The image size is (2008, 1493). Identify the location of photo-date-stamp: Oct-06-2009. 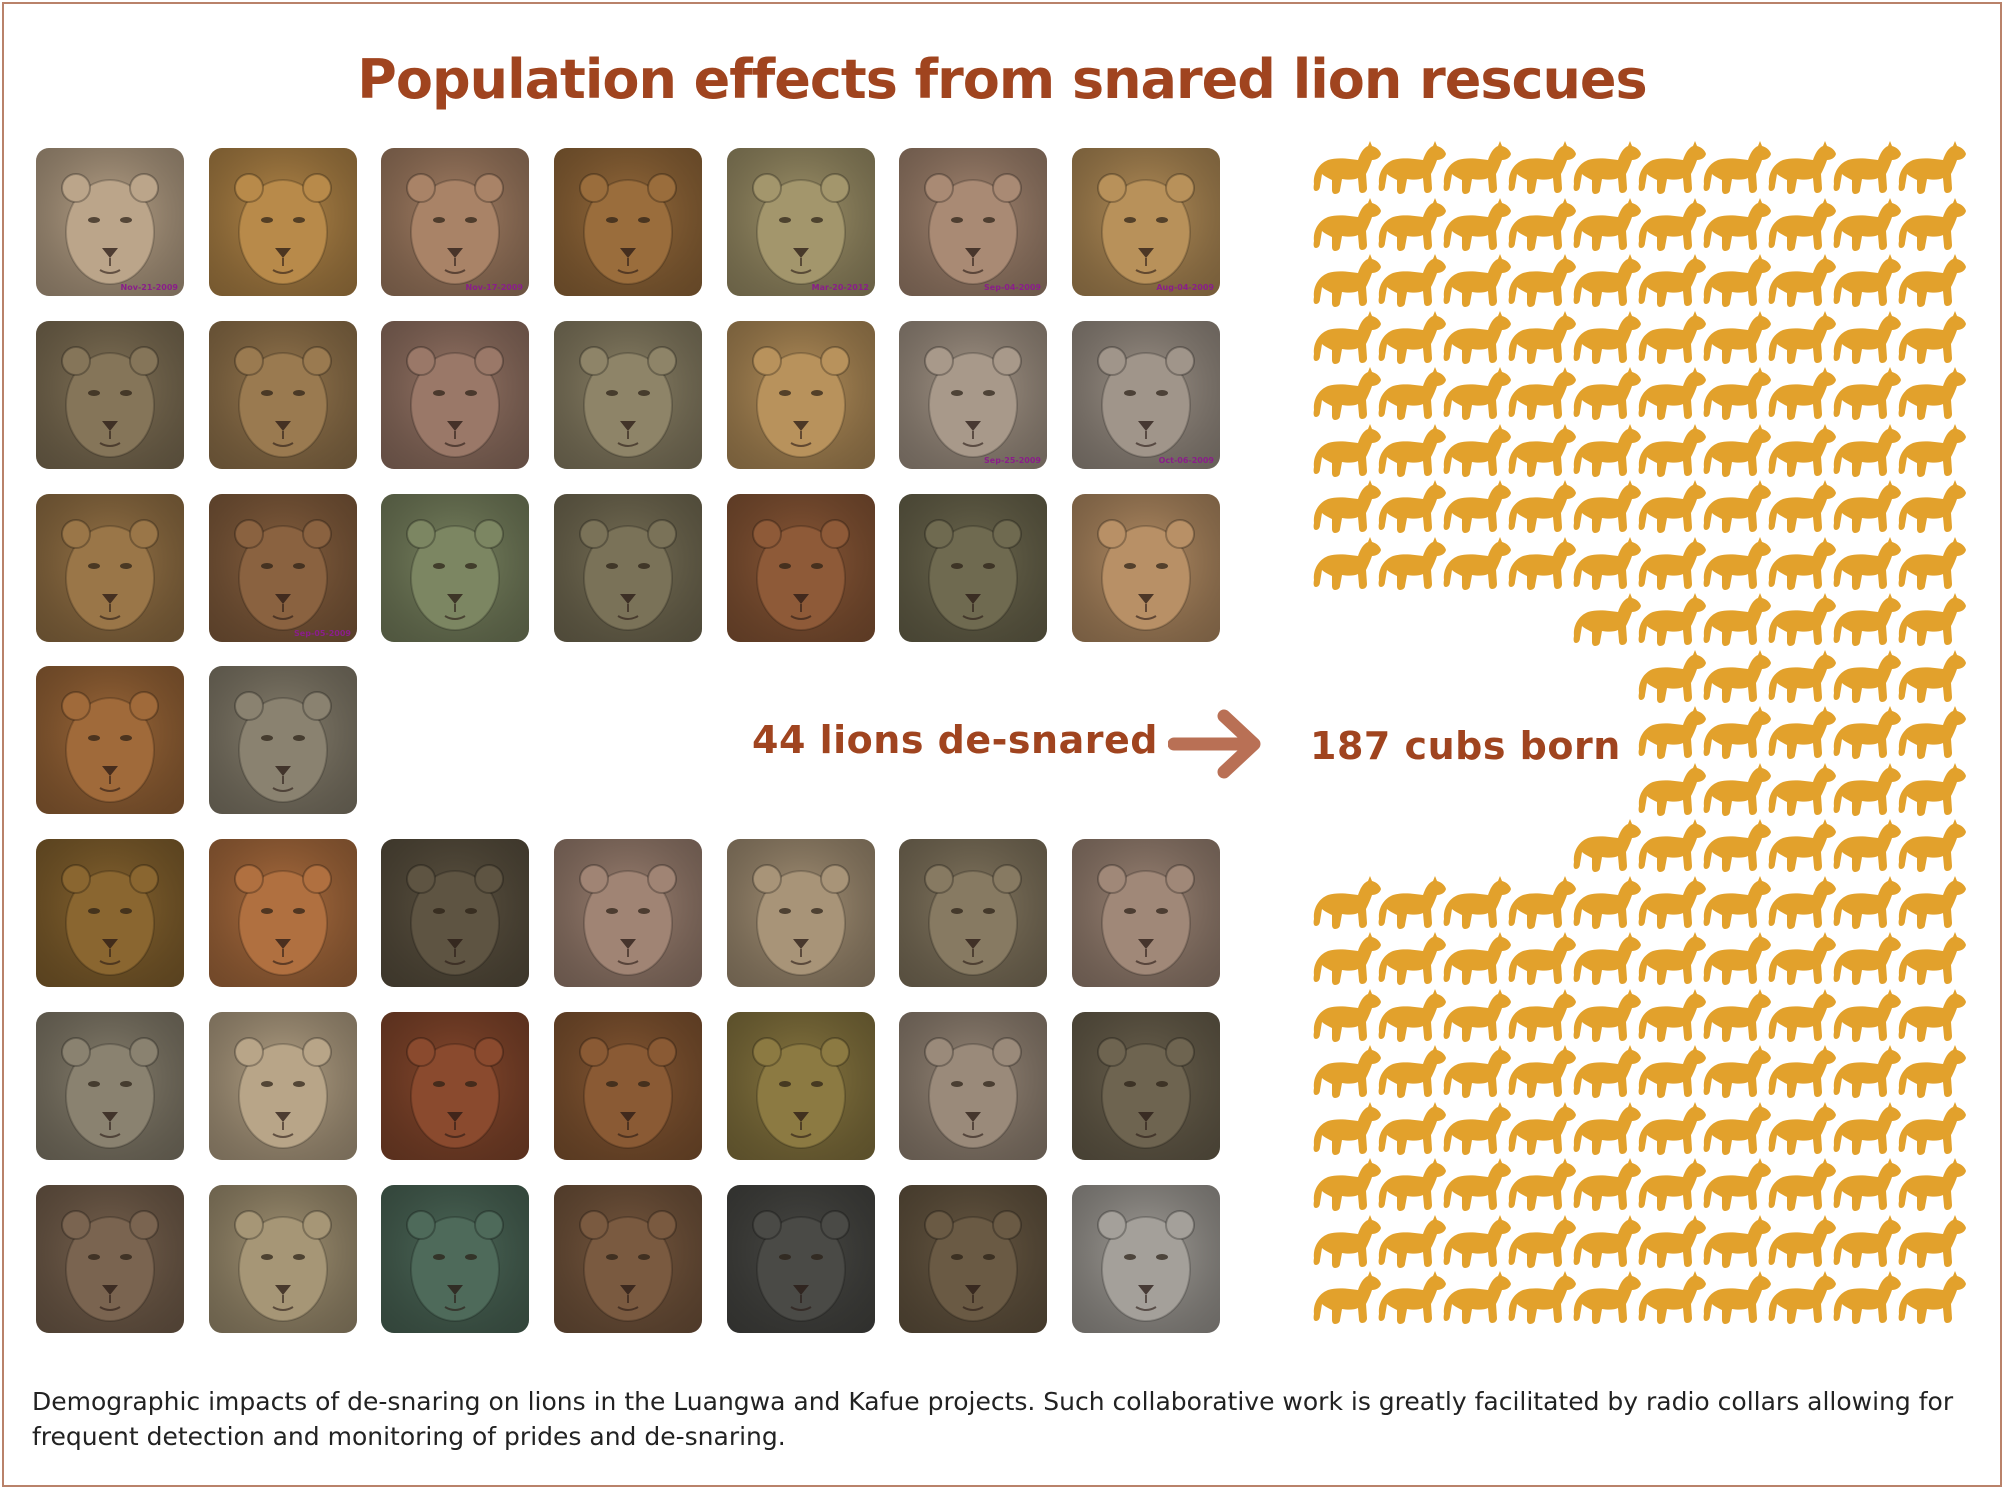
(1186, 460).